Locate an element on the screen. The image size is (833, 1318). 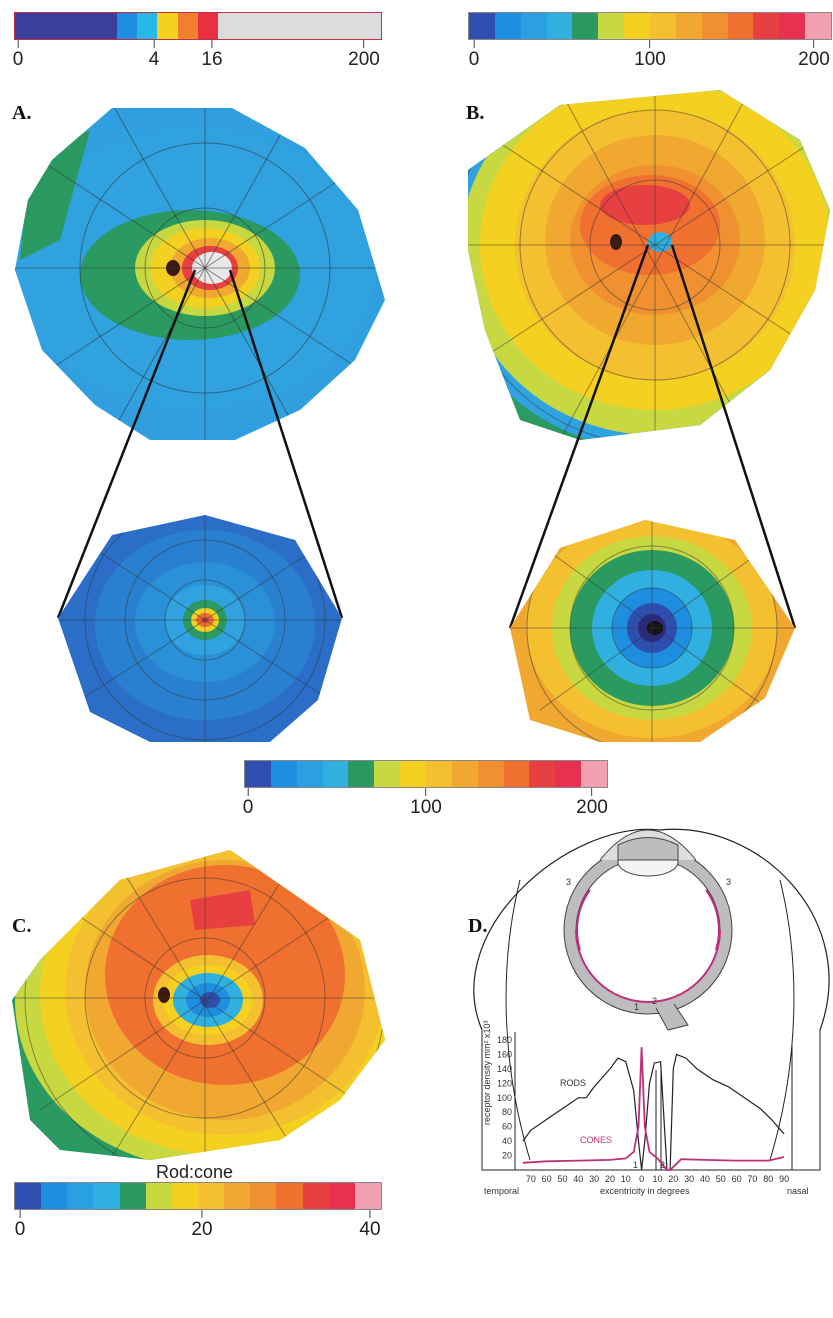
tick-label: 200 is located at coordinates (592, 803).